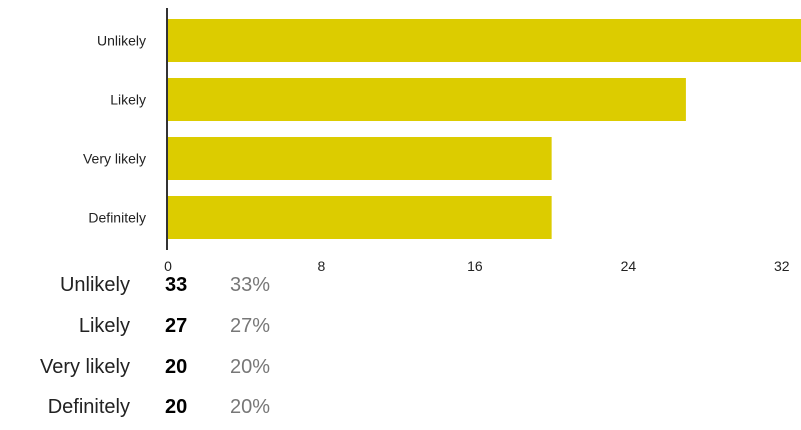 This screenshot has height=430, width=801. What do you see at coordinates (168, 266) in the screenshot?
I see `x-tick-label: 0` at bounding box center [168, 266].